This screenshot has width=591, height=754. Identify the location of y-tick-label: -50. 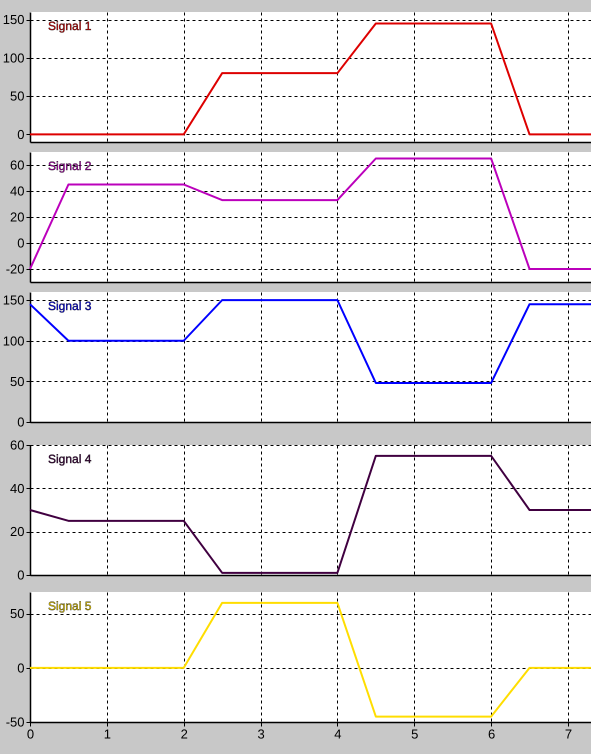
(15, 722).